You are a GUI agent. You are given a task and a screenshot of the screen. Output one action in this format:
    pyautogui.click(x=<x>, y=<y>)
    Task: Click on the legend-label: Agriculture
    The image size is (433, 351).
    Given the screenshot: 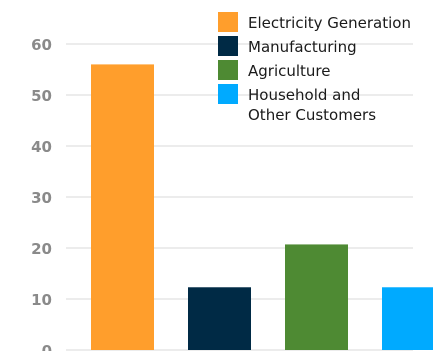 What is the action you would take?
    pyautogui.click(x=289, y=71)
    